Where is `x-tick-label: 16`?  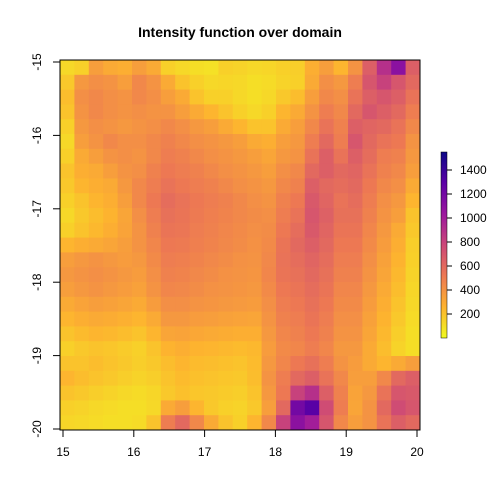 x-tick-label: 16 is located at coordinates (134, 452).